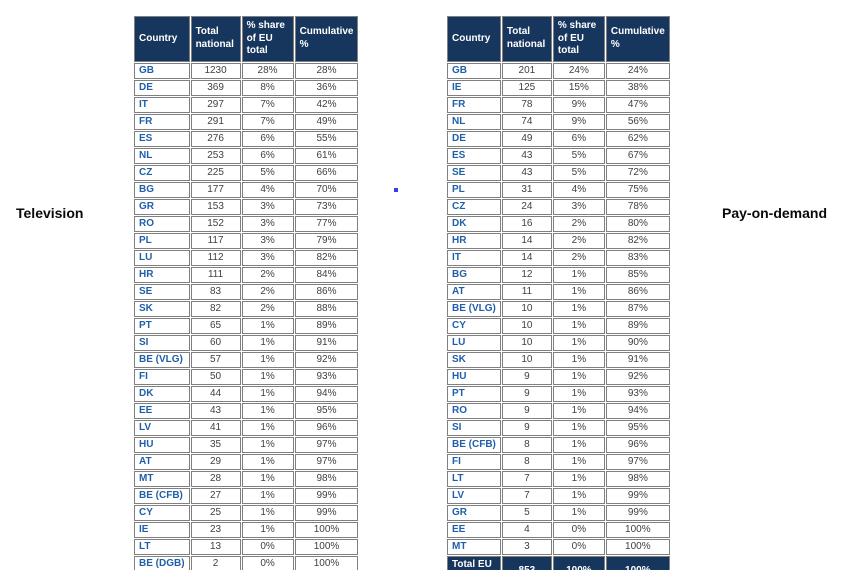 Image resolution: width=845 pixels, height=570 pixels. What do you see at coordinates (215, 257) in the screenshot?
I see `value-cell: 112` at bounding box center [215, 257].